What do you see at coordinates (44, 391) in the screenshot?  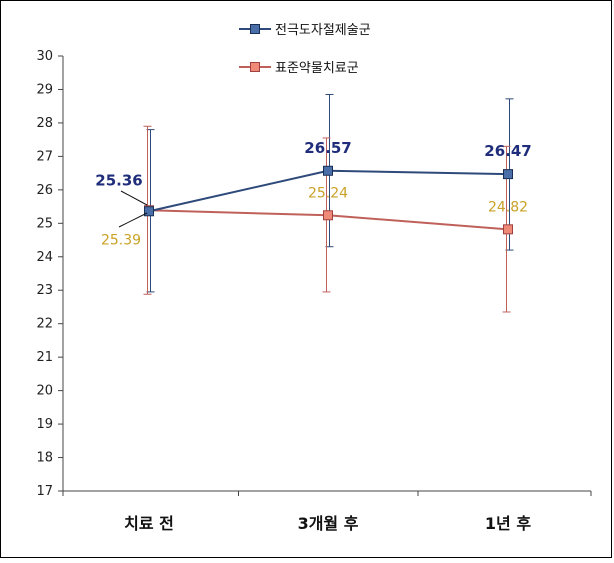 I see `y-tick-label: 20` at bounding box center [44, 391].